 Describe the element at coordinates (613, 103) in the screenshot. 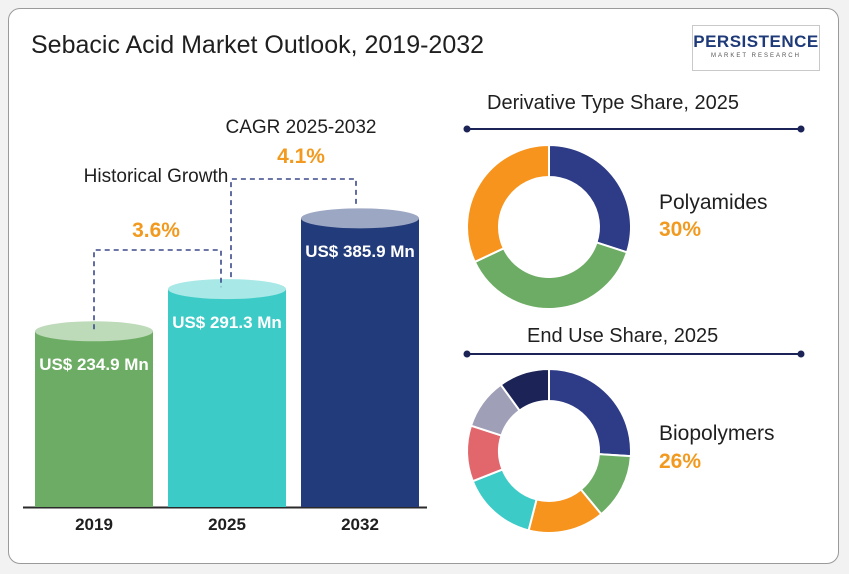

I see `derivative-type-title: Derivative Type Share, 2025` at that location.